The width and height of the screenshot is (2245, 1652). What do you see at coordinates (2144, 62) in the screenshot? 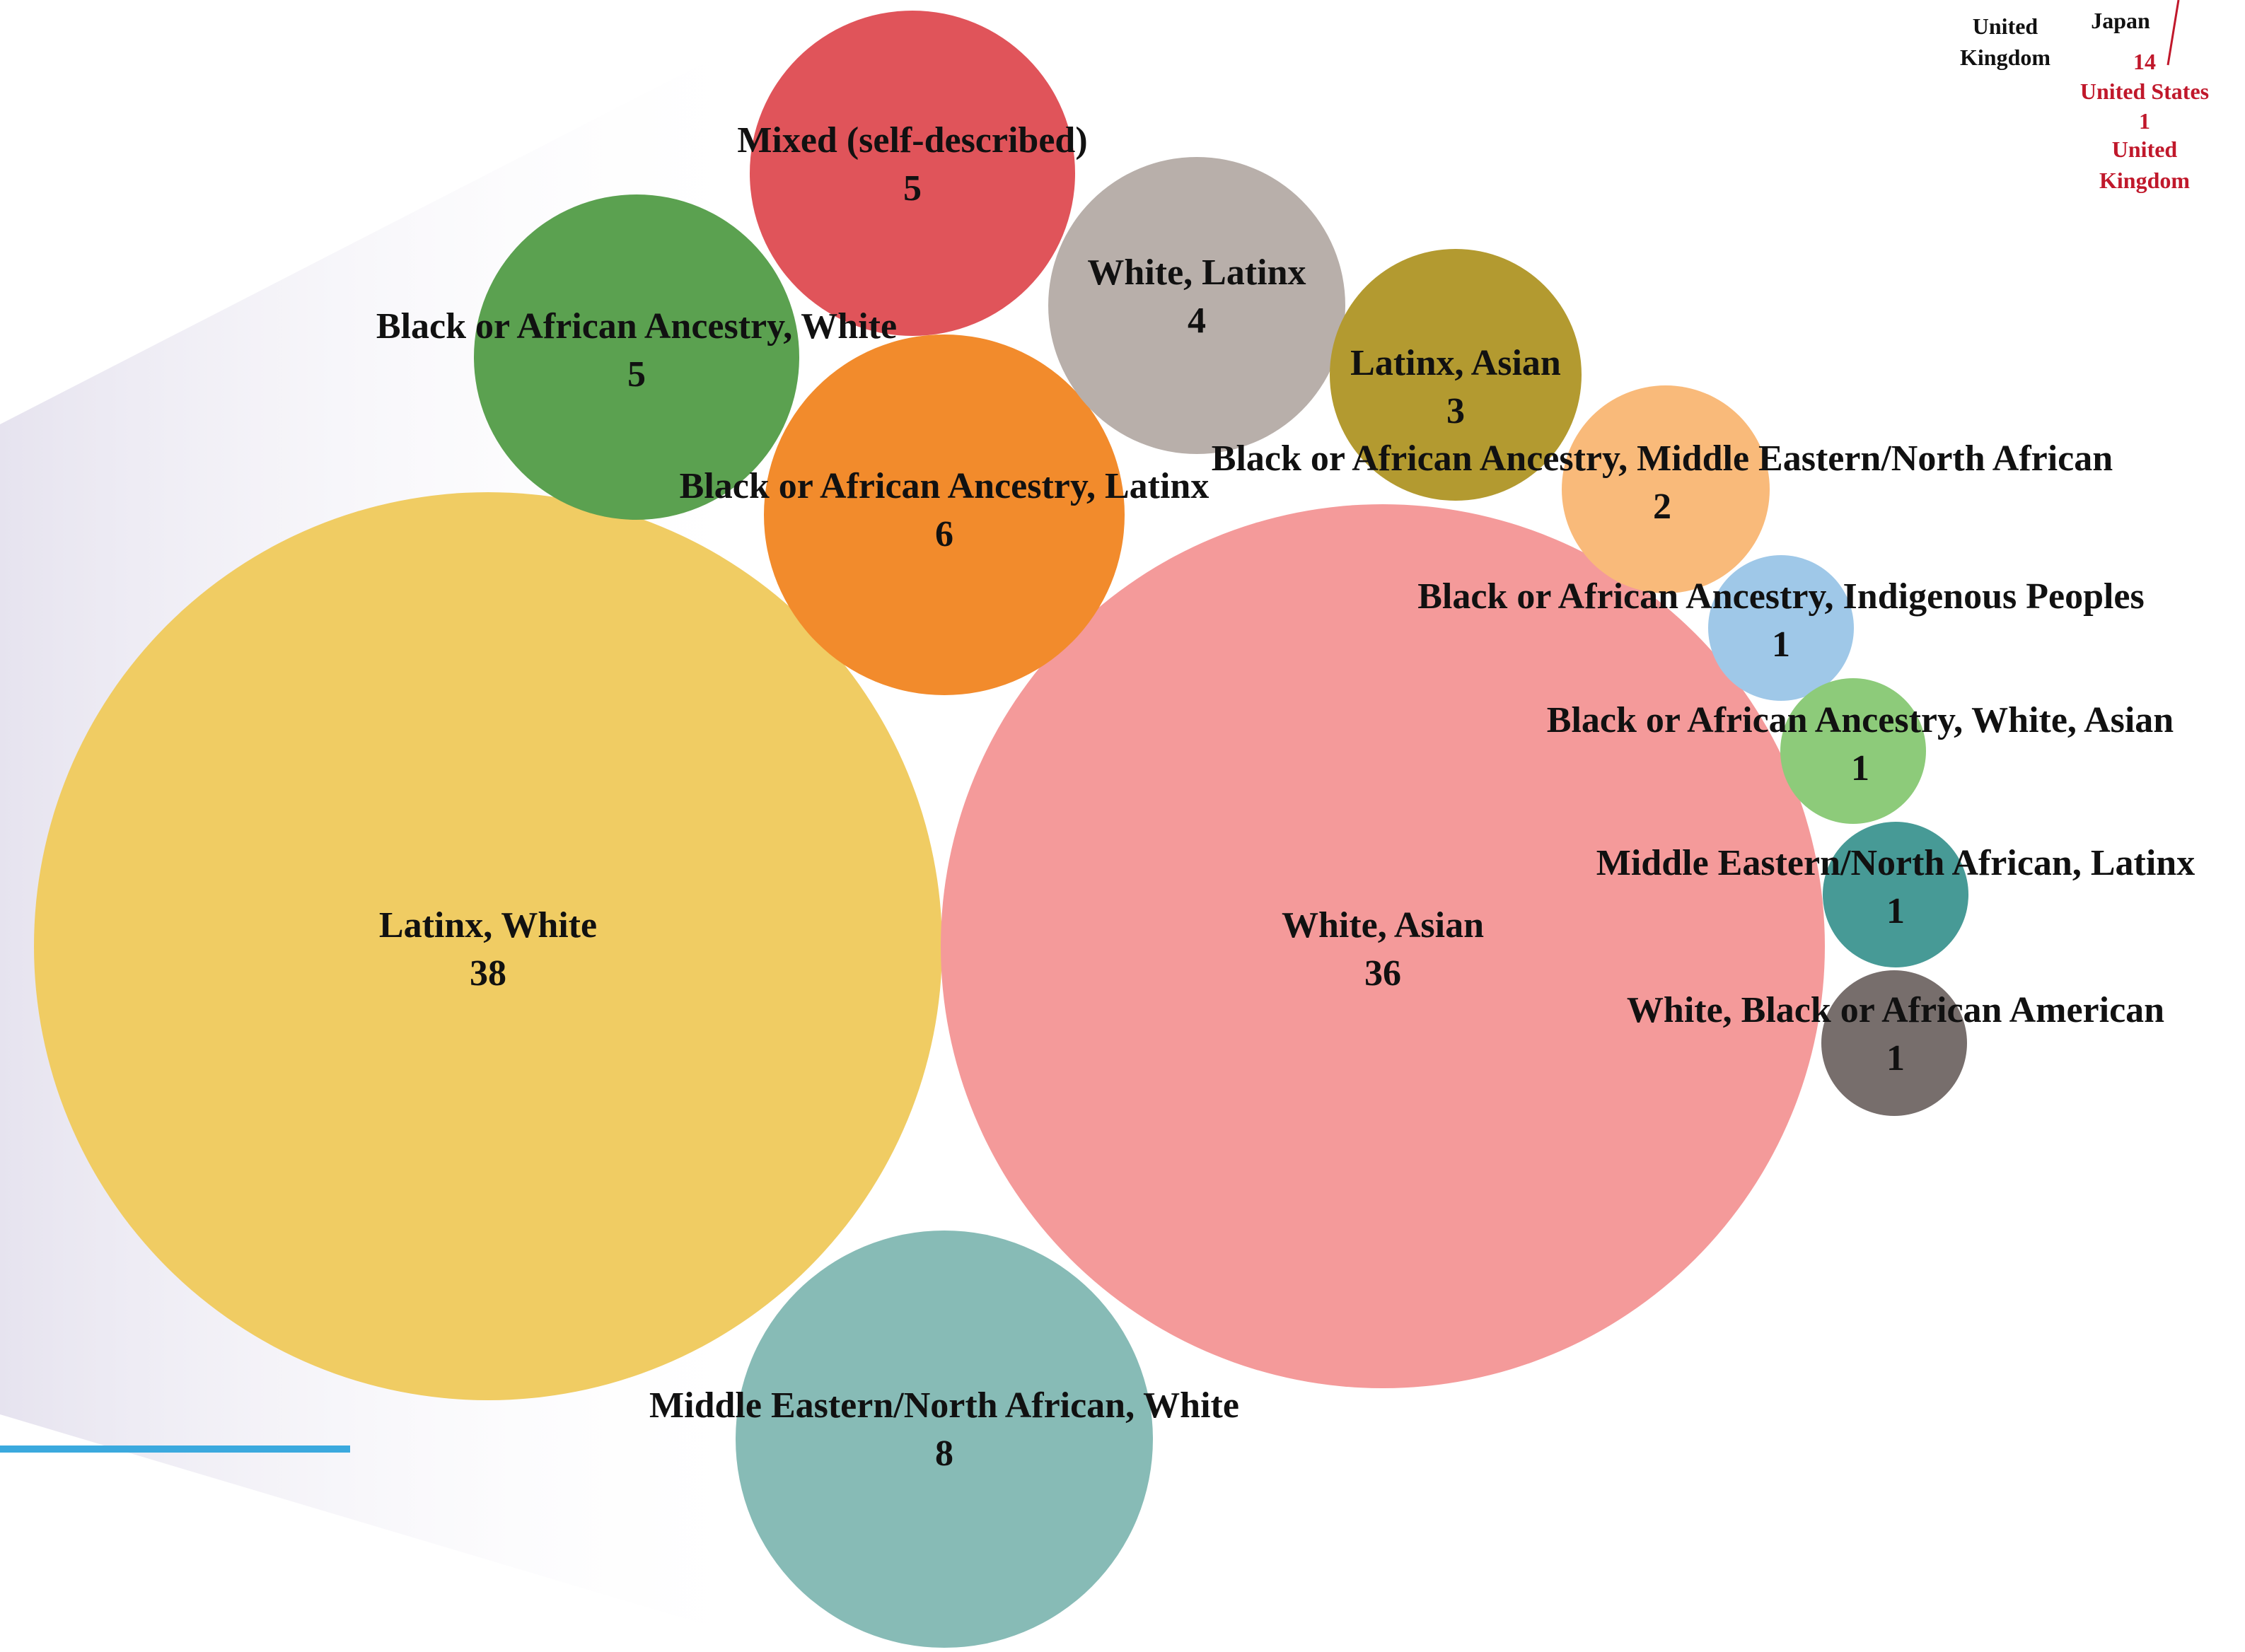
I see `corner-red-item-1: 14` at bounding box center [2144, 62].